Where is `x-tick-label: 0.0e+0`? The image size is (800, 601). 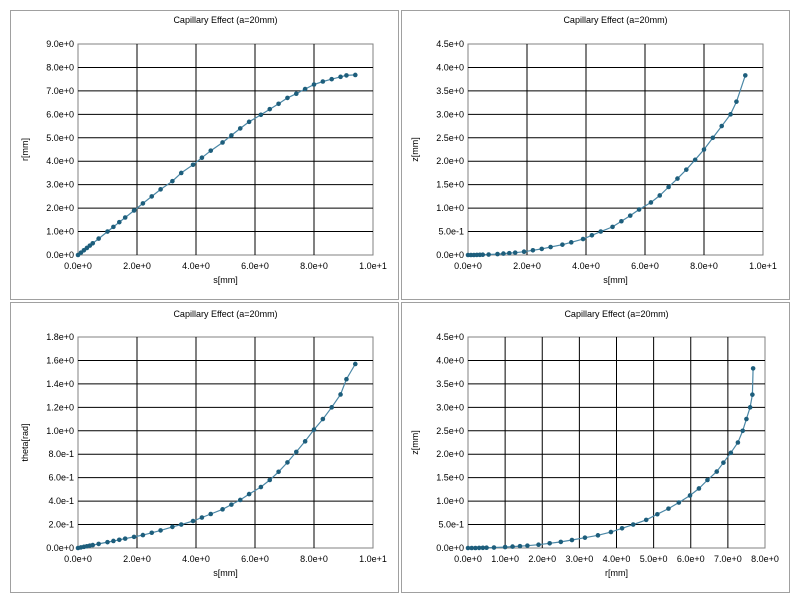 x-tick-label: 0.0e+0 is located at coordinates (468, 559).